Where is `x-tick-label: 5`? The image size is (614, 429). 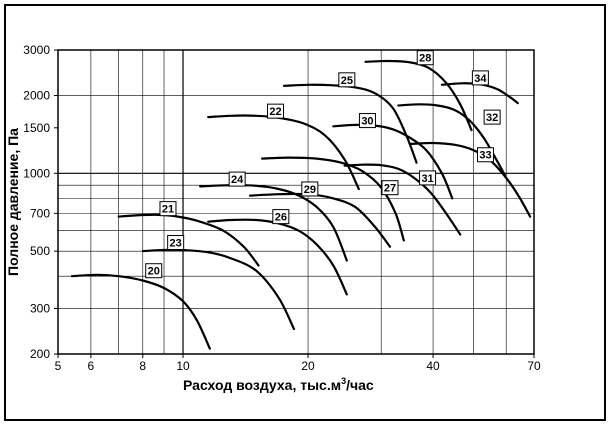 x-tick-label: 5 is located at coordinates (58, 366).